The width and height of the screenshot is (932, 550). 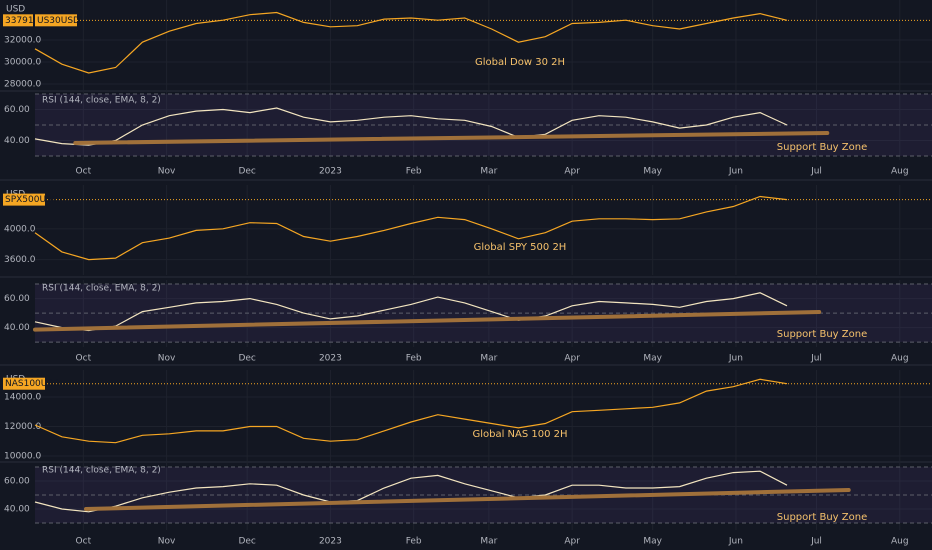 What do you see at coordinates (20, 229) in the screenshot?
I see `y-tick-label: 4000.0` at bounding box center [20, 229].